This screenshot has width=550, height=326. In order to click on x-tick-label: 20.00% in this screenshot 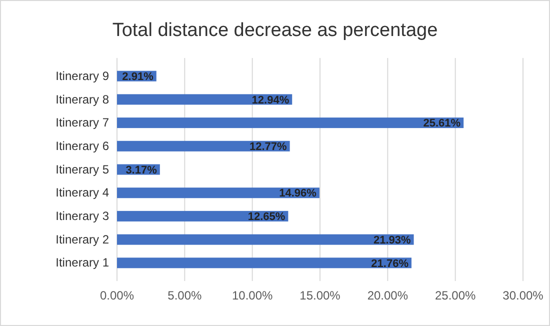, I will do `click(387, 295)`.